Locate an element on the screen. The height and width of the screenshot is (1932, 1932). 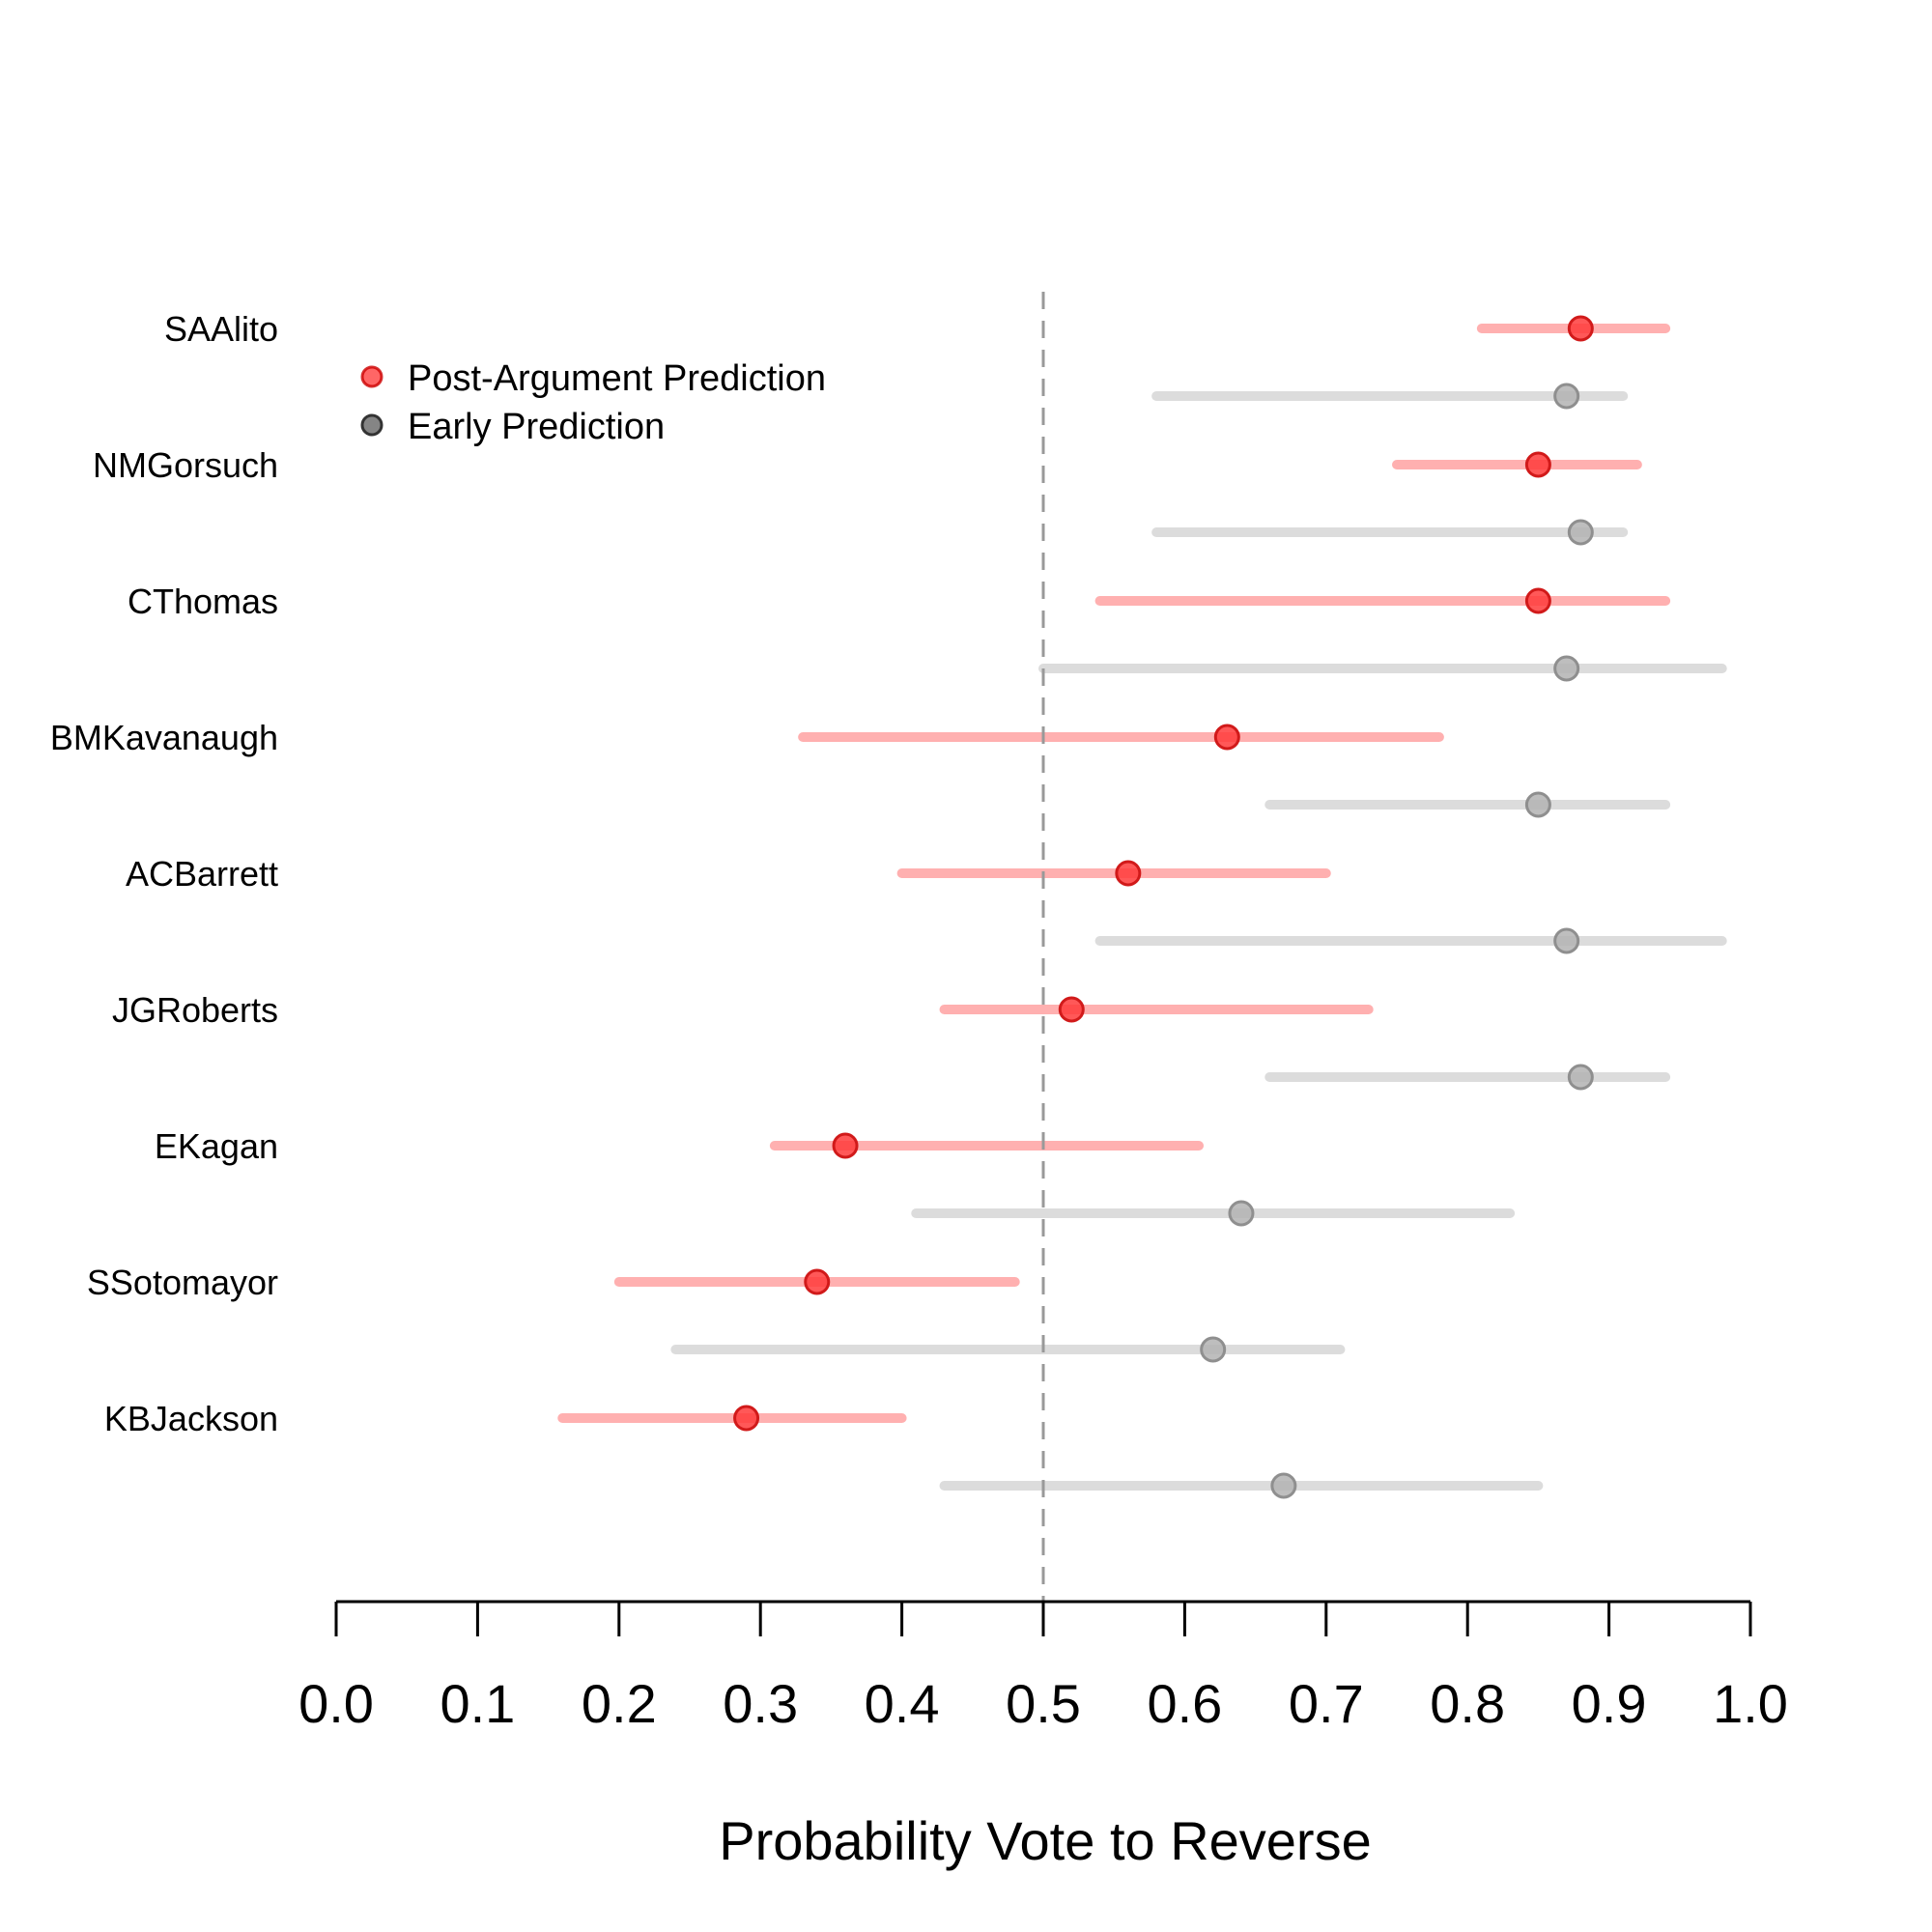
x-axis: 0.0 0.1 0.2 0.3 0.4 0.5 0.6 0.7 0.8 0.9 1.0 is located at coordinates (1043, 1667).